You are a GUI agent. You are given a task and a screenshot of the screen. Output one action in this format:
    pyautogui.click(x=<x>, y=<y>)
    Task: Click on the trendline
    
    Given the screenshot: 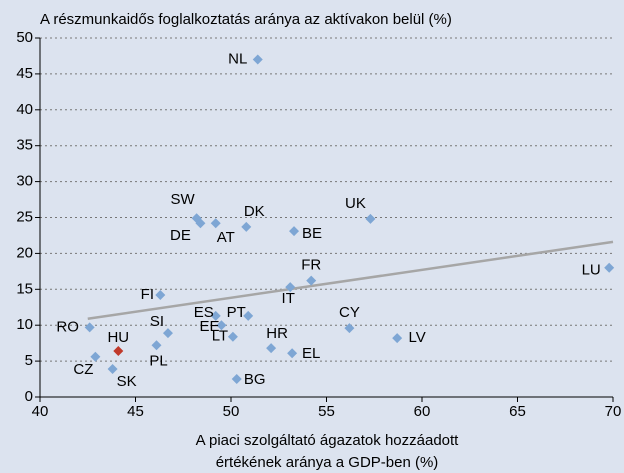 What is the action you would take?
    pyautogui.click(x=350, y=280)
    